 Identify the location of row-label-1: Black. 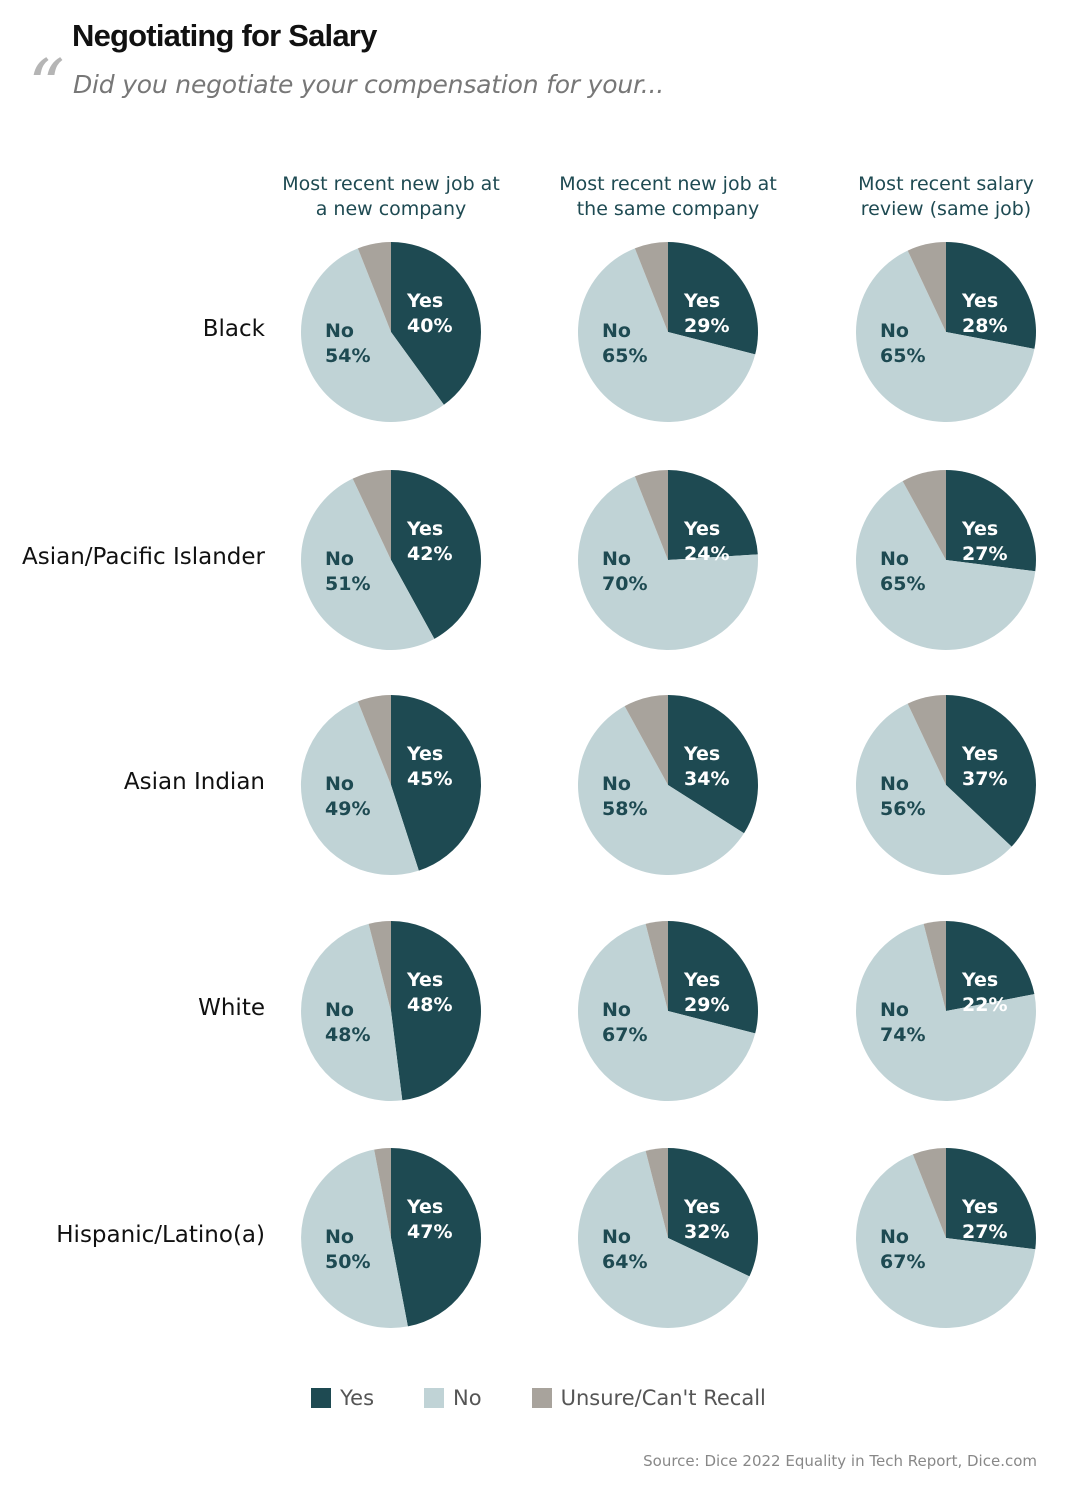
(233, 329).